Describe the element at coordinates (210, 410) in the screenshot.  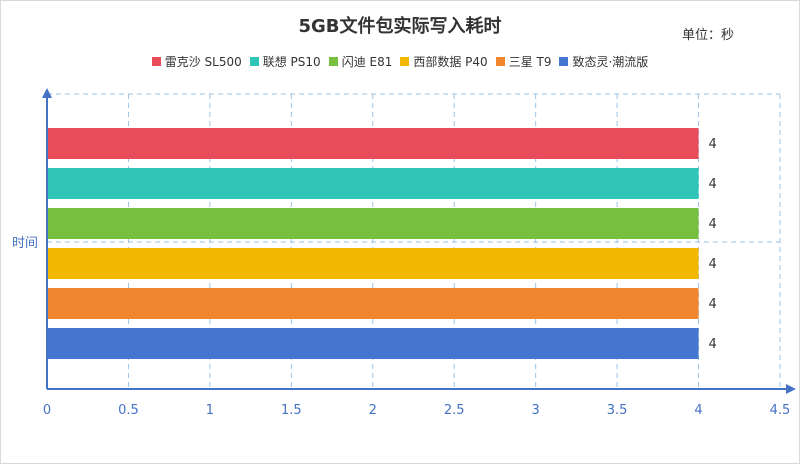
I see `x-tick-label: 1` at that location.